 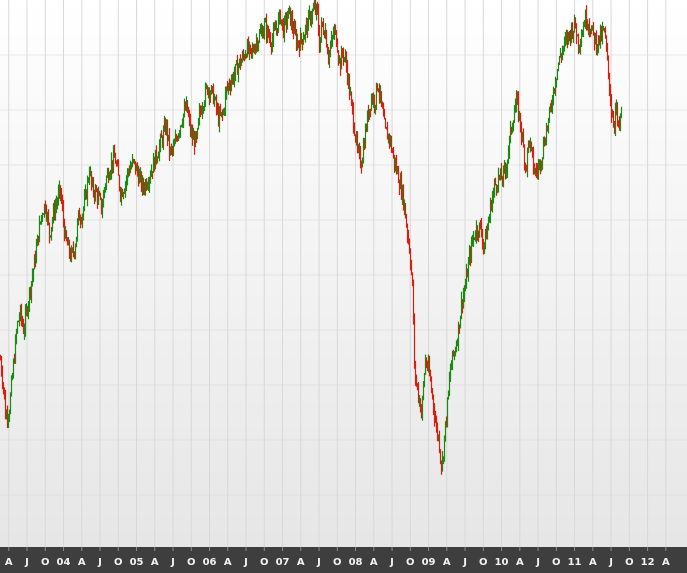 I want to click on x-tick-label: 04, so click(x=64, y=562).